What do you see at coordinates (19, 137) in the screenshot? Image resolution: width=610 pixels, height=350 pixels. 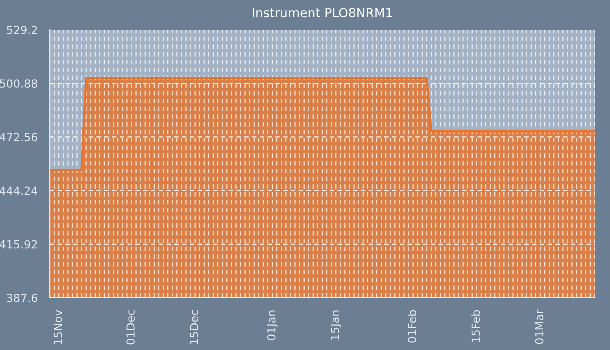 I see `y-tick-label: 472.56` at bounding box center [19, 137].